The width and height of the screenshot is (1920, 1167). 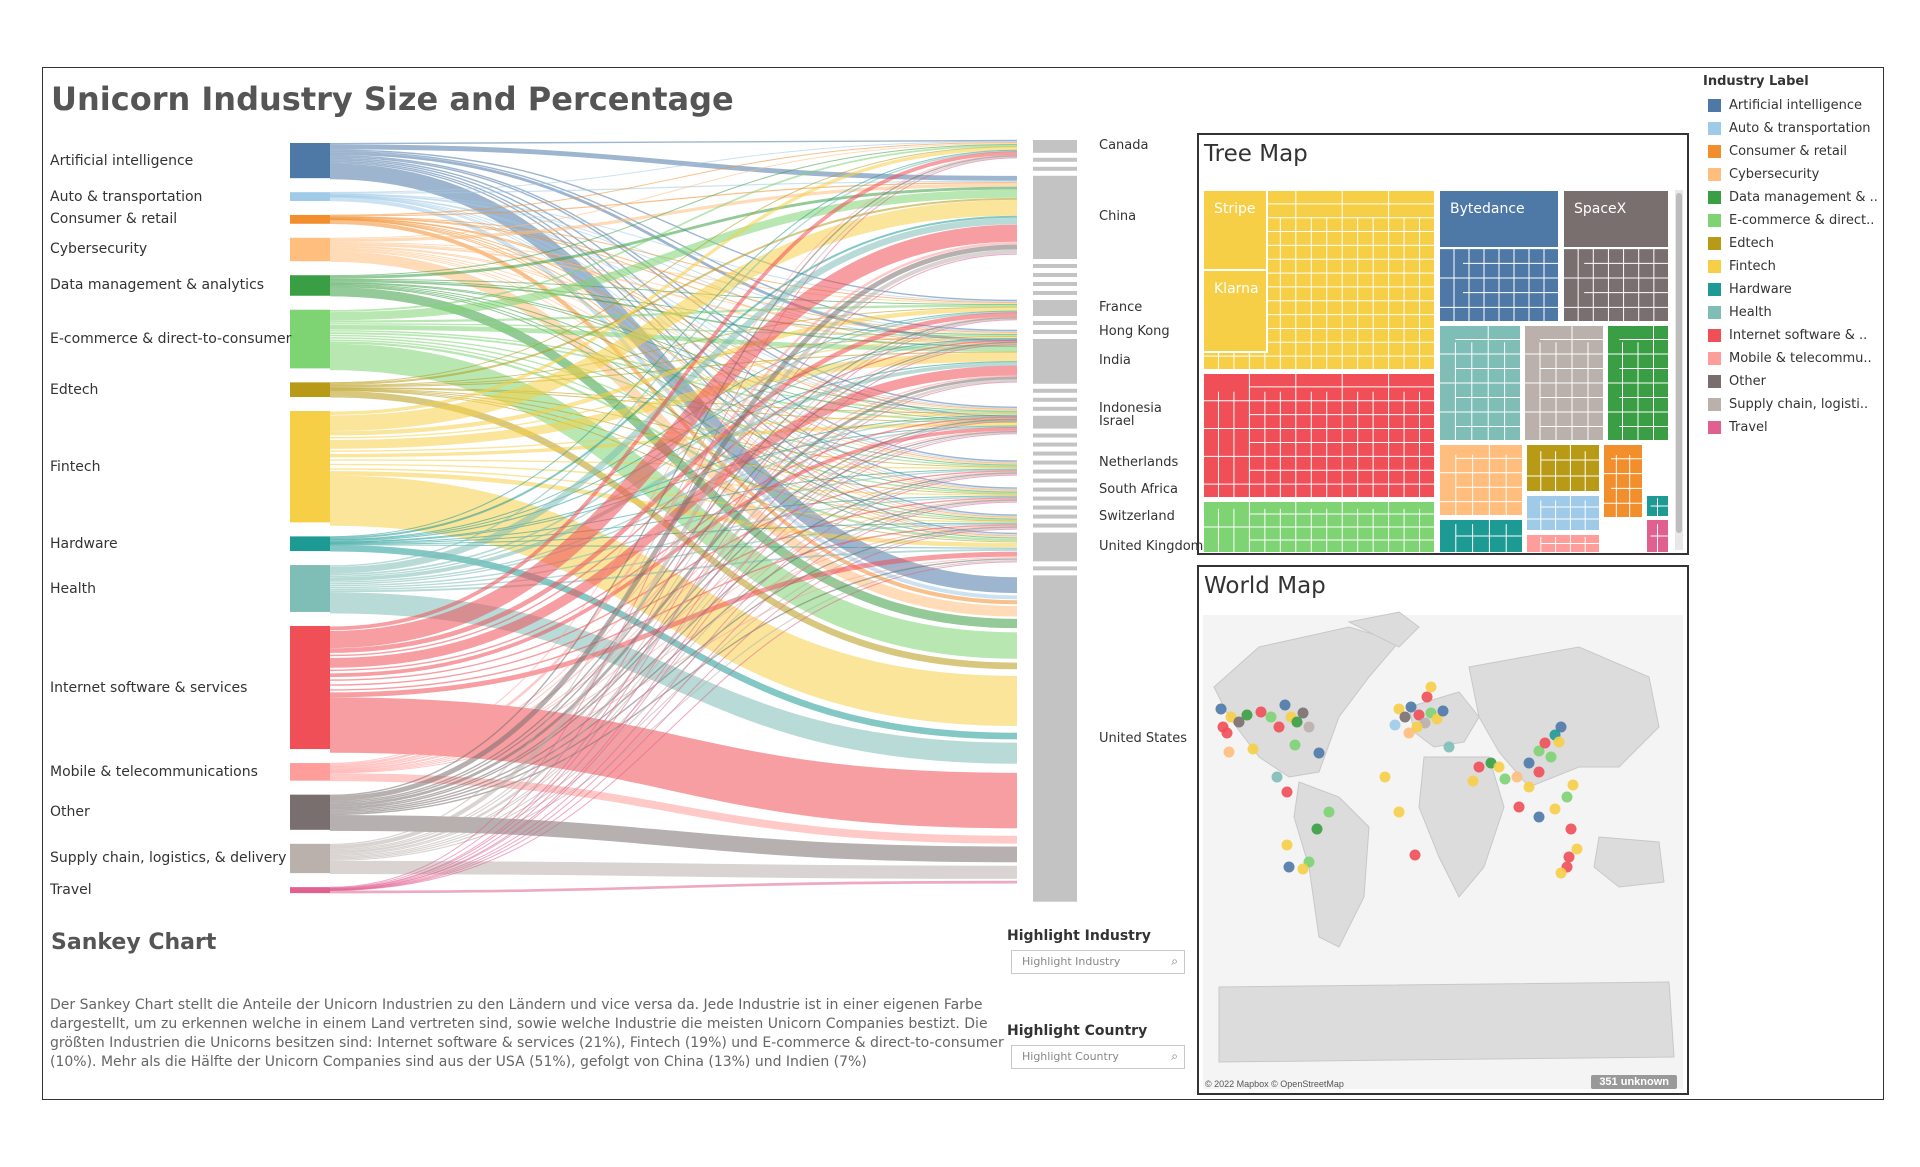 What do you see at coordinates (1235, 311) in the screenshot?
I see `treemap-tile-klarna` at bounding box center [1235, 311].